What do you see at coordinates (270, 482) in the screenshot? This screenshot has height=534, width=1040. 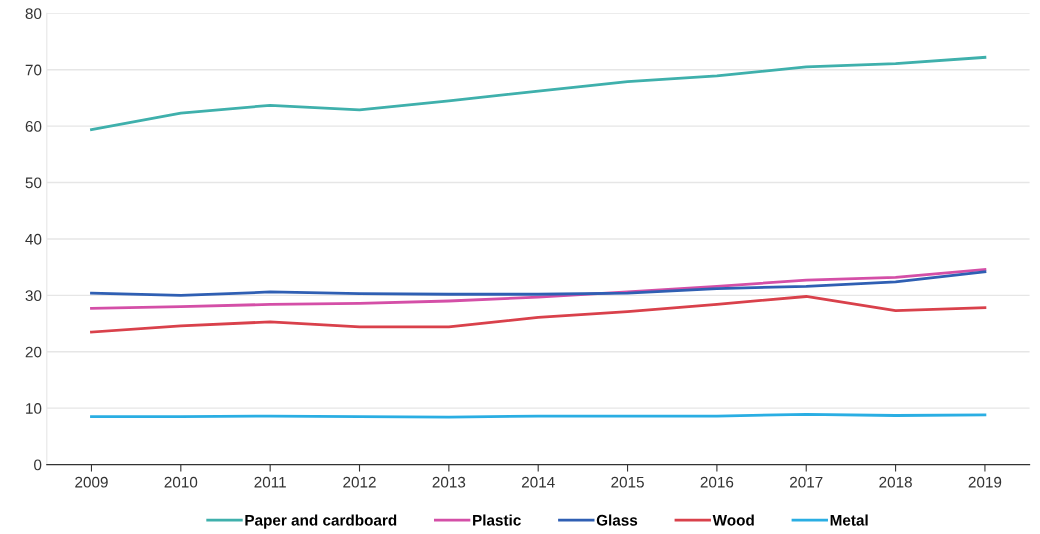 I see `x-tick-label: 2011` at bounding box center [270, 482].